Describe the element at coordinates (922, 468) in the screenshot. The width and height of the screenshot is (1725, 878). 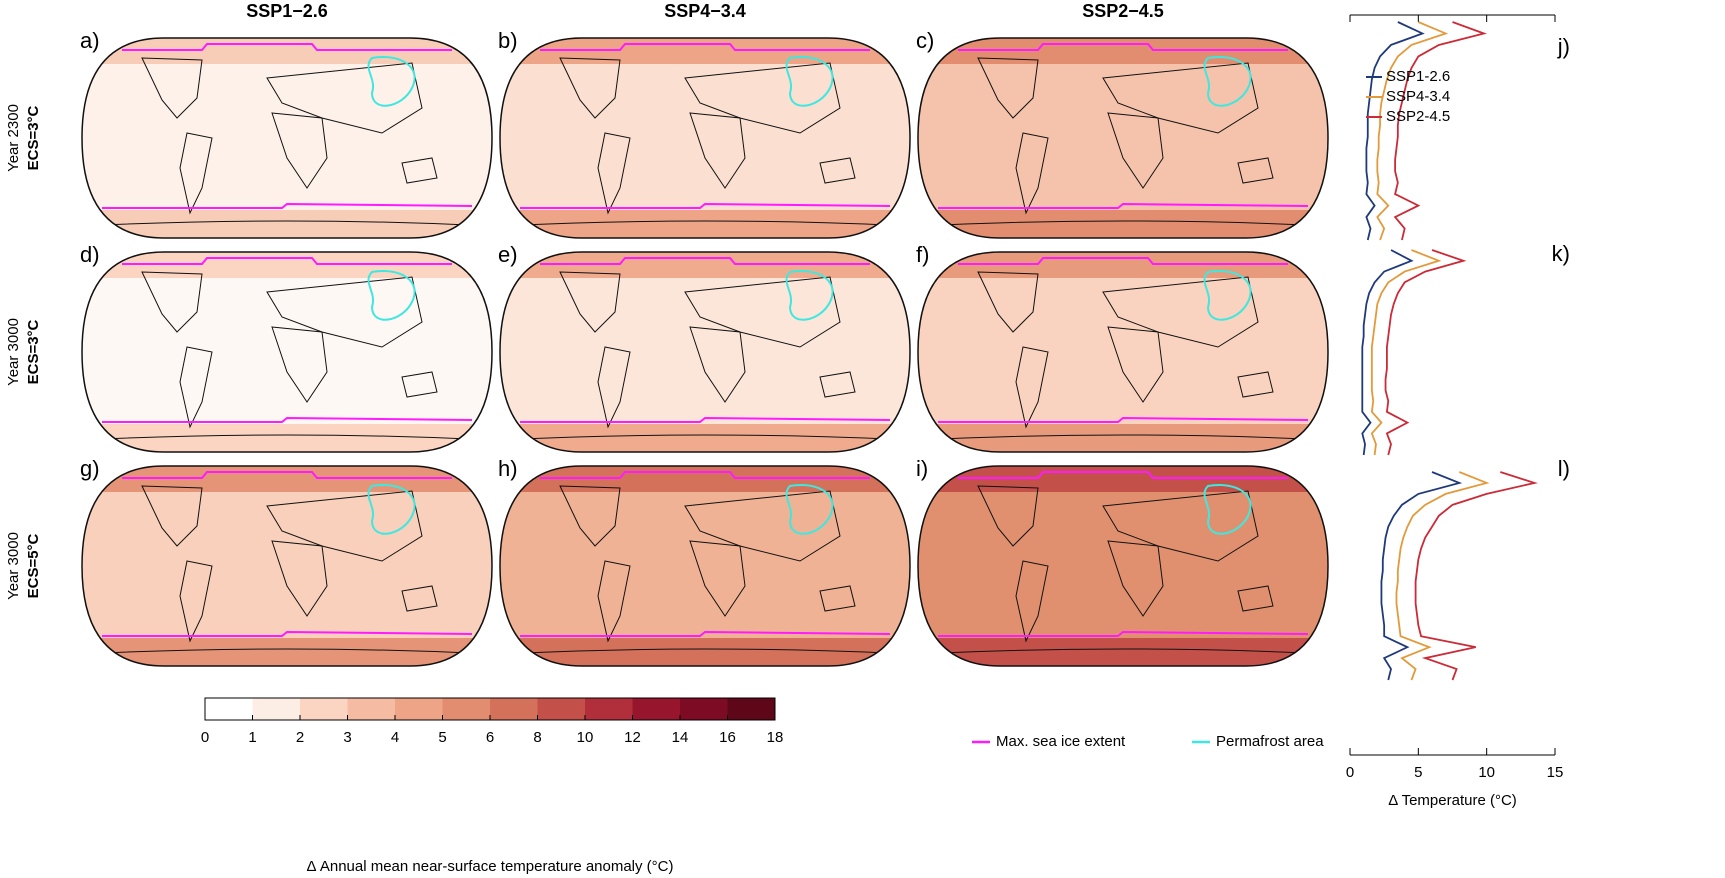
I see `panel-label: i)` at that location.